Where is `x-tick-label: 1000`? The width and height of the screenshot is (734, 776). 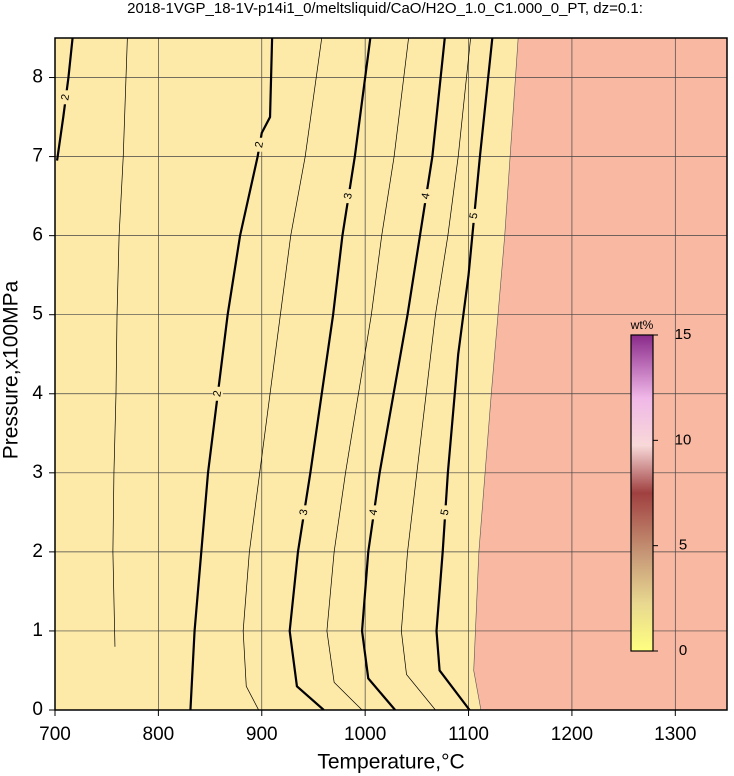
x-tick-label: 1000 is located at coordinates (365, 734).